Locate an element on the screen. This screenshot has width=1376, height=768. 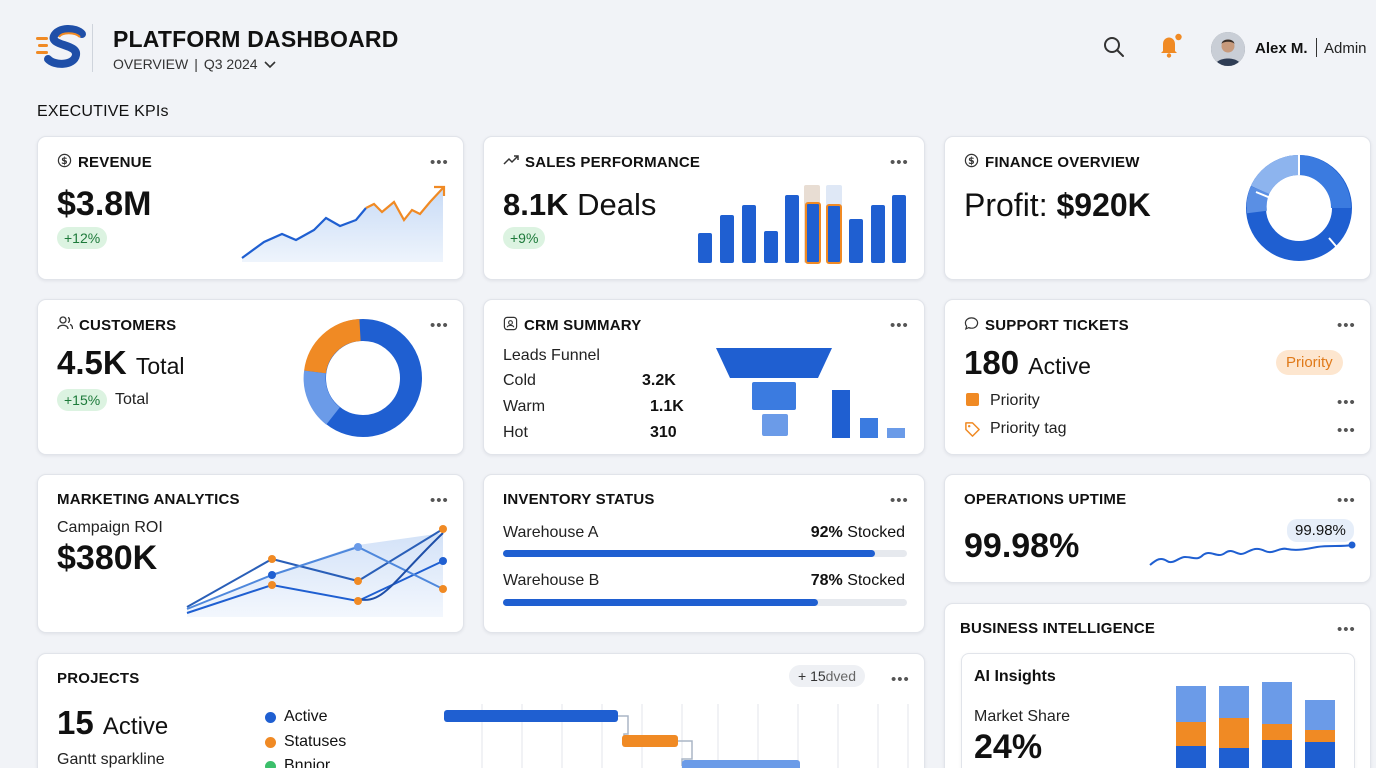
badge-label: dved is located at coordinates (840, 676).